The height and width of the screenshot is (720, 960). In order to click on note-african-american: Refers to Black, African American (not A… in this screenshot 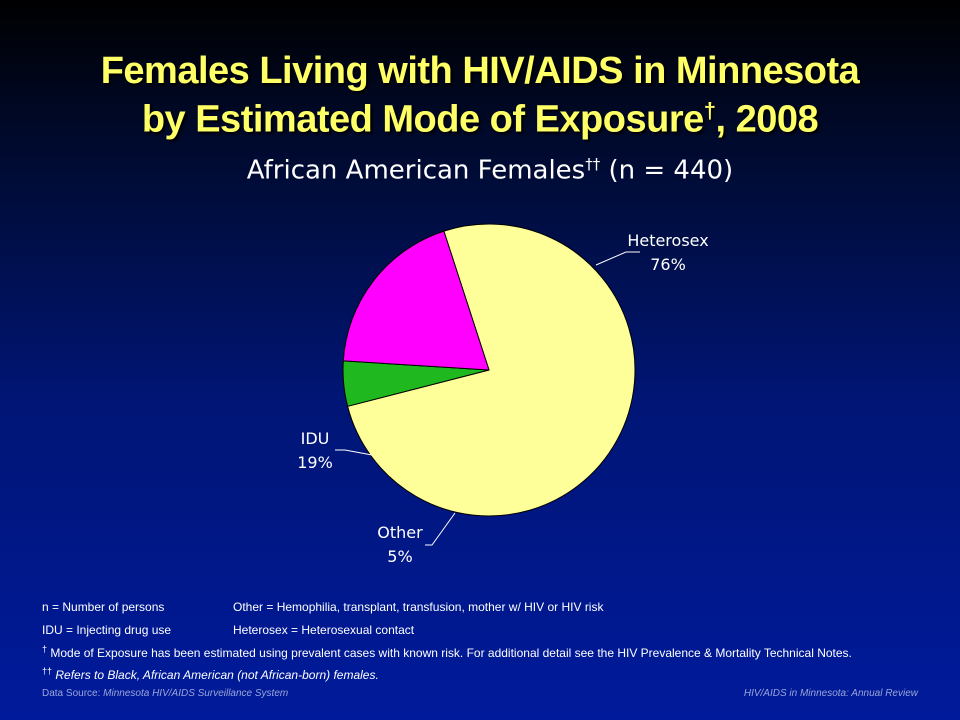, I will do `click(215, 675)`.